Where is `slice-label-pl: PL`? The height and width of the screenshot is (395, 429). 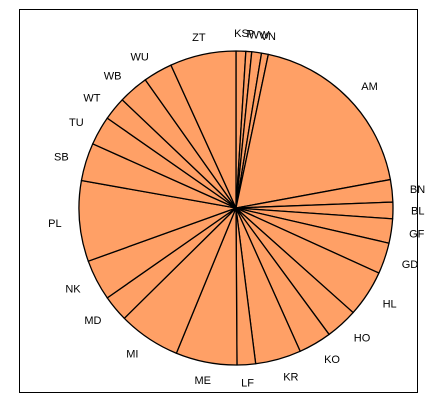
slice-label-pl: PL is located at coordinates (54, 224).